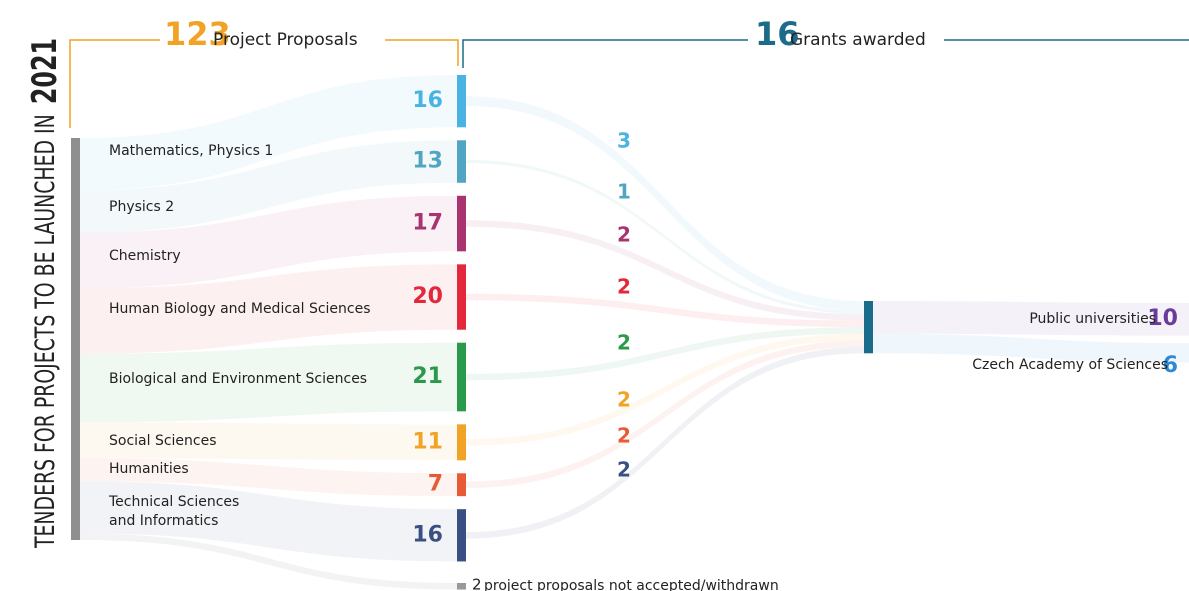 The image size is (1189, 591). I want to click on destination-label: Czech Academy of Sciences, so click(1070, 365).